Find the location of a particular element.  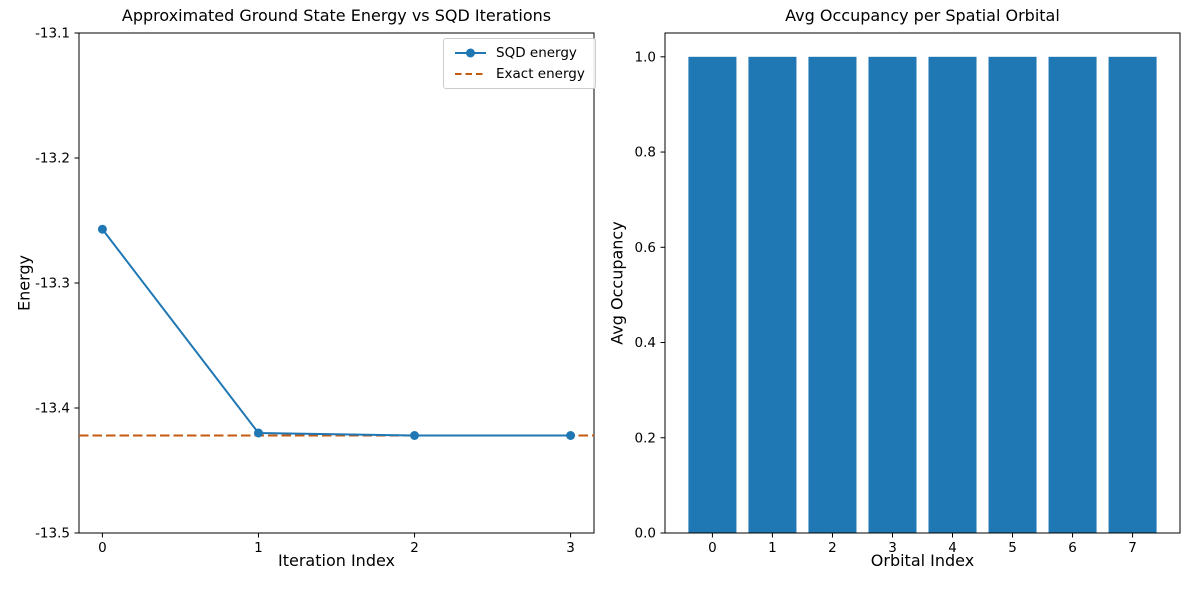

sqd-energy-line-sample is located at coordinates (470, 53).